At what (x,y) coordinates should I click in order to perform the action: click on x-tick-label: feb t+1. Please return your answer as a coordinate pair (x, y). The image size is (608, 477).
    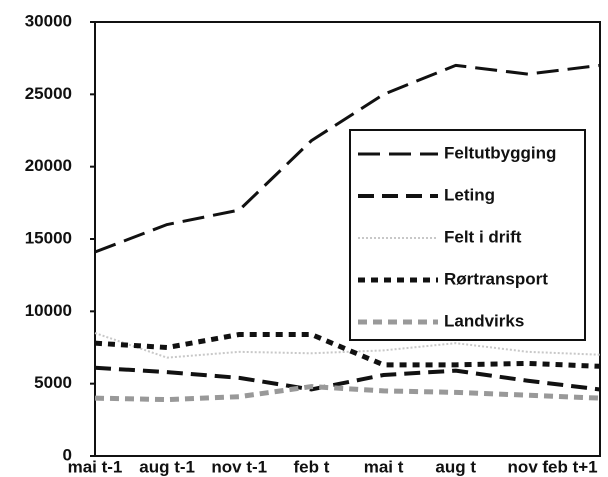
    Looking at the image, I should click on (569, 466).